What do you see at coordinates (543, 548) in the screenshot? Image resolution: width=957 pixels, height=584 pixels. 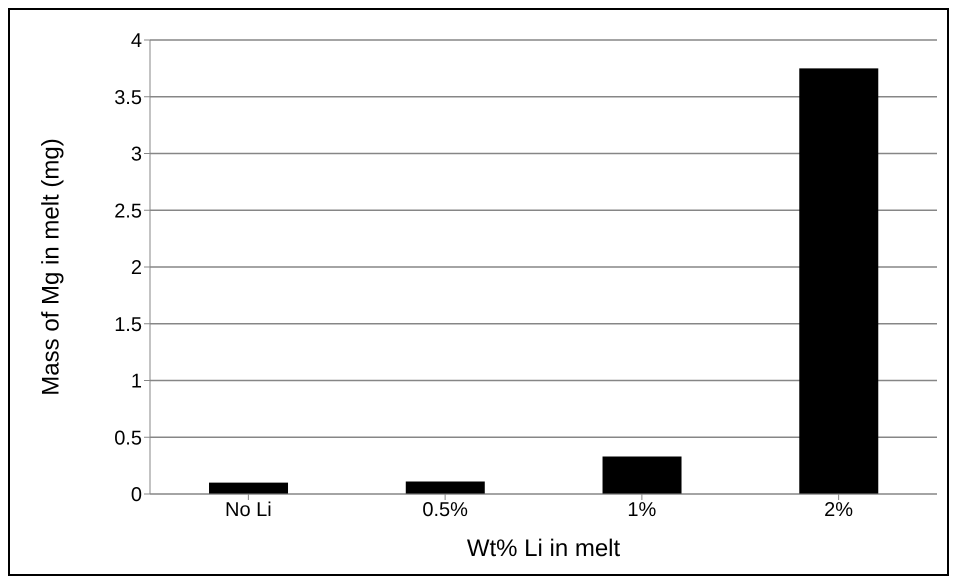 I see `x-axis-title: Wt% Li in melt` at bounding box center [543, 548].